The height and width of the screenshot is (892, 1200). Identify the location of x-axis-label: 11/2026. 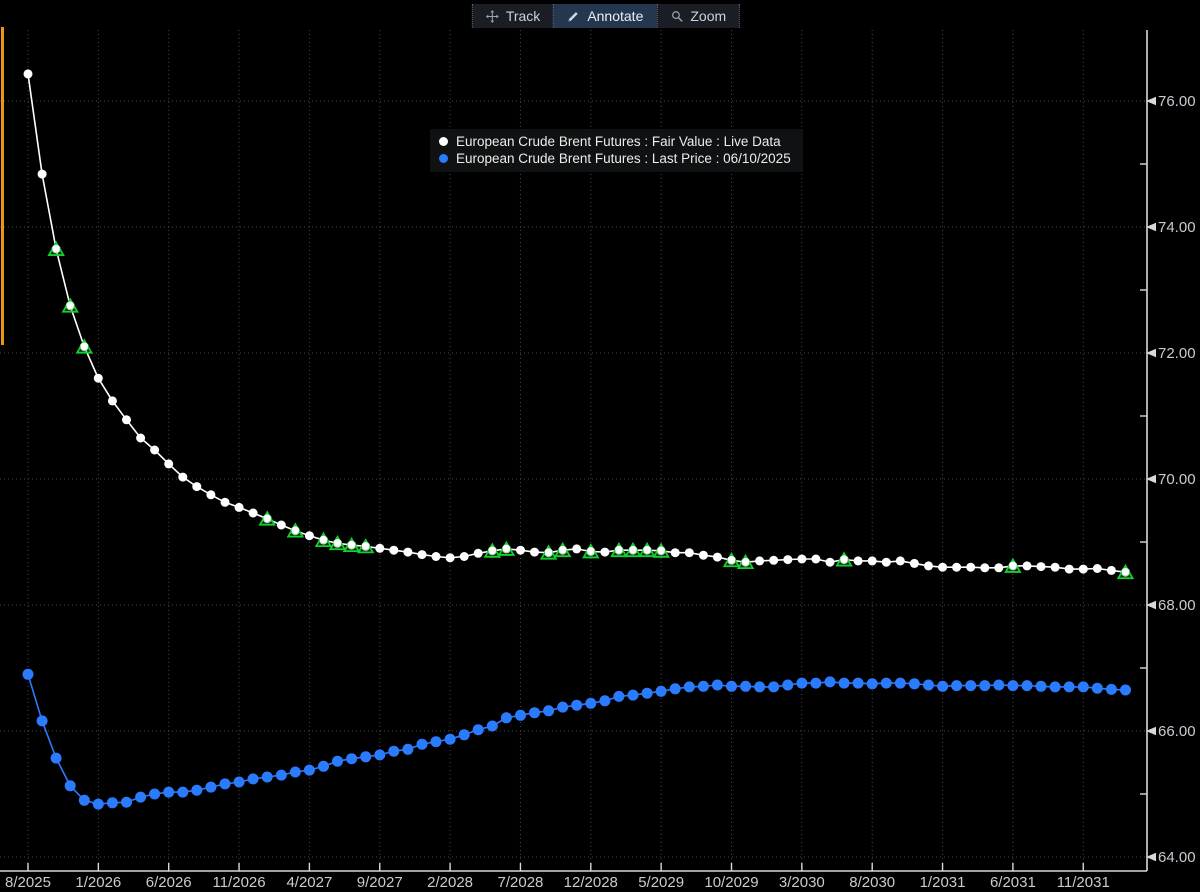
(238, 882).